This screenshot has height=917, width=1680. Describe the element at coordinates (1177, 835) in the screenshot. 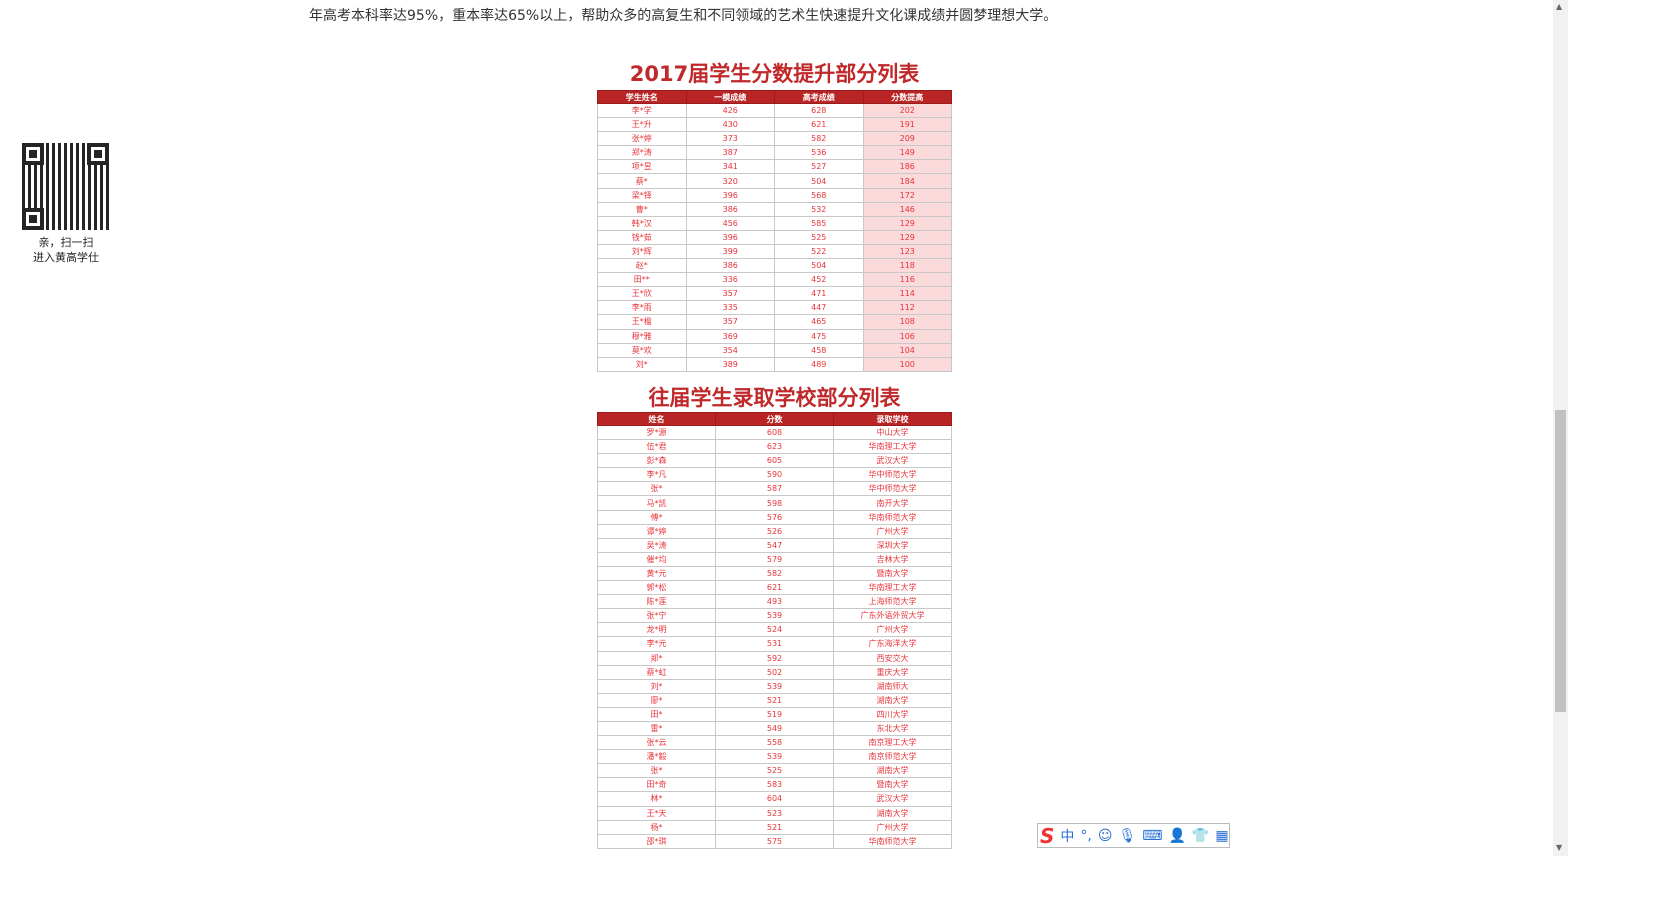

I see `user-icon: 👤` at that location.